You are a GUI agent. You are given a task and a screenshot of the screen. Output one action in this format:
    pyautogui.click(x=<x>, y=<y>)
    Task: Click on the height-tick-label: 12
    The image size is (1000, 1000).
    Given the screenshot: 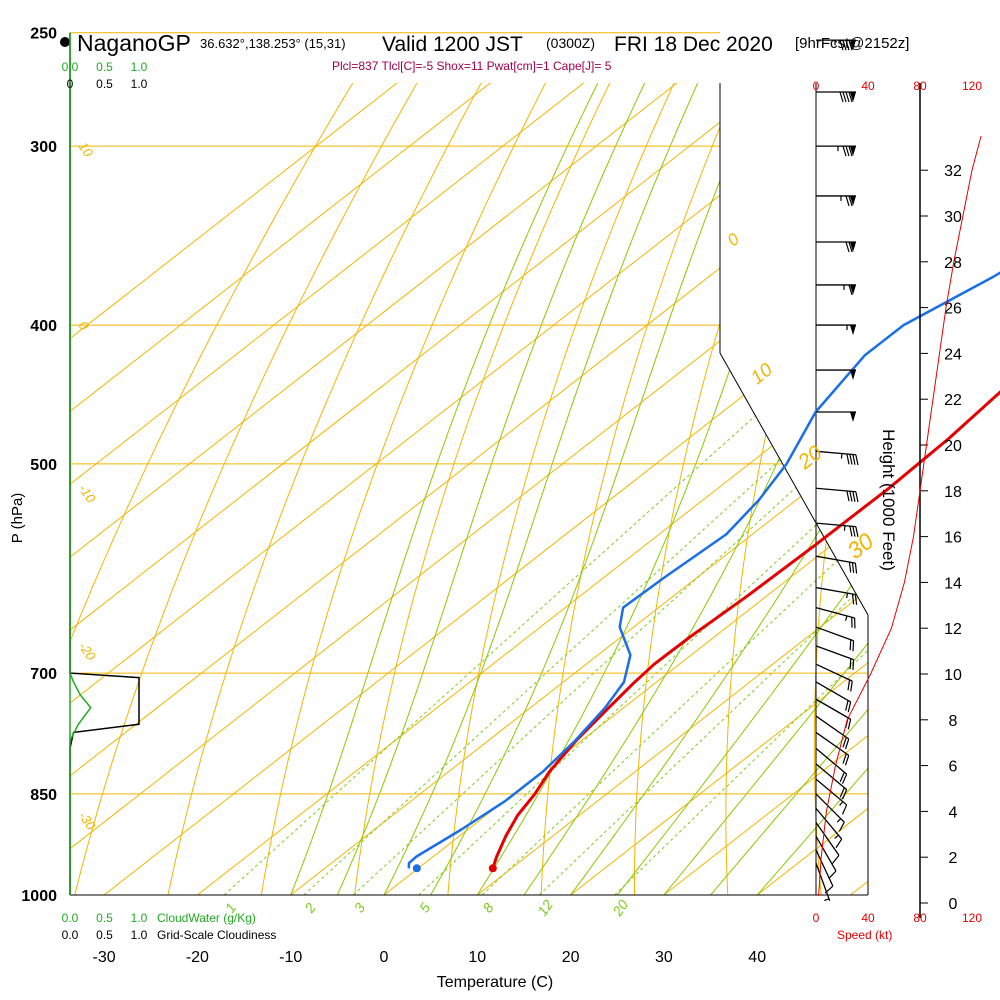 What is the action you would take?
    pyautogui.click(x=953, y=629)
    